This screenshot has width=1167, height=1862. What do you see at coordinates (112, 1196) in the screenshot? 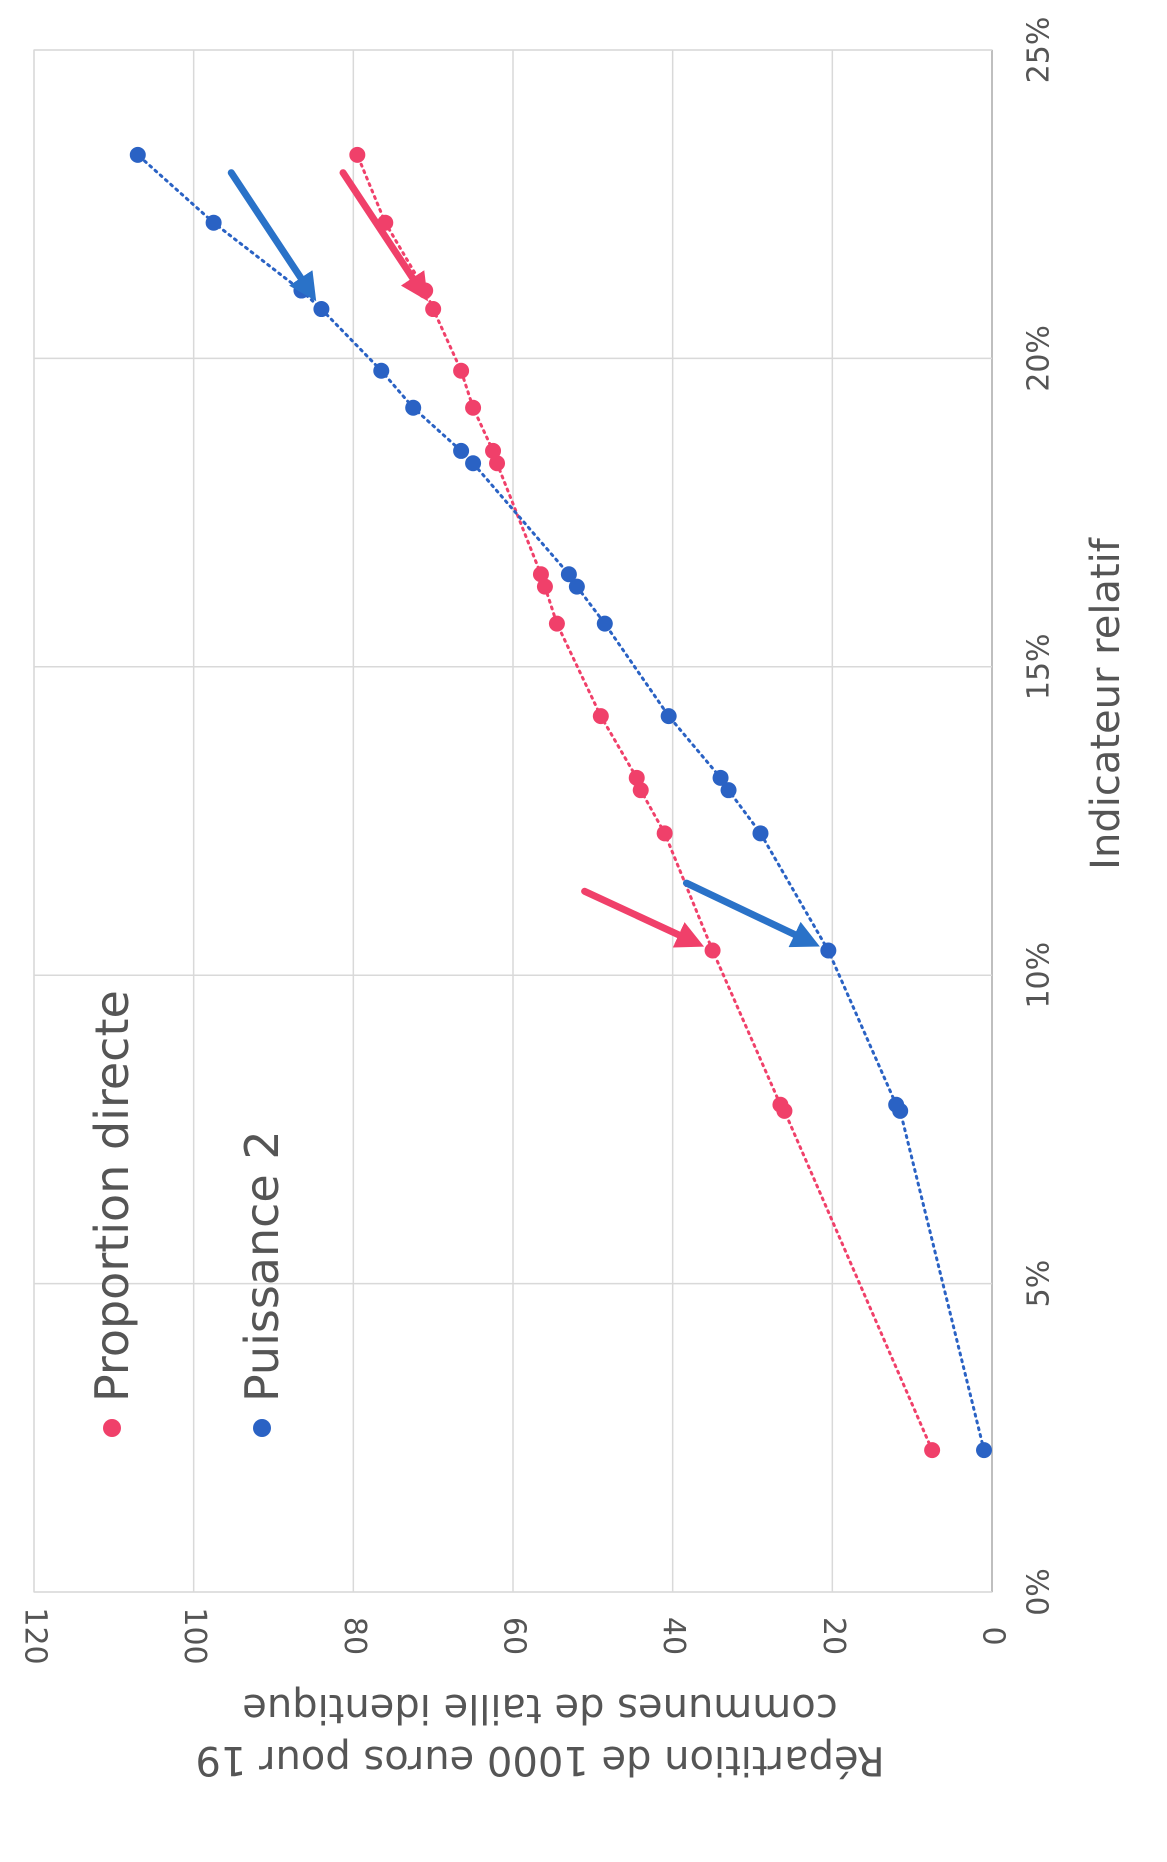
I see `legend-label-proportion-directe: Proportion directe` at bounding box center [112, 1196].